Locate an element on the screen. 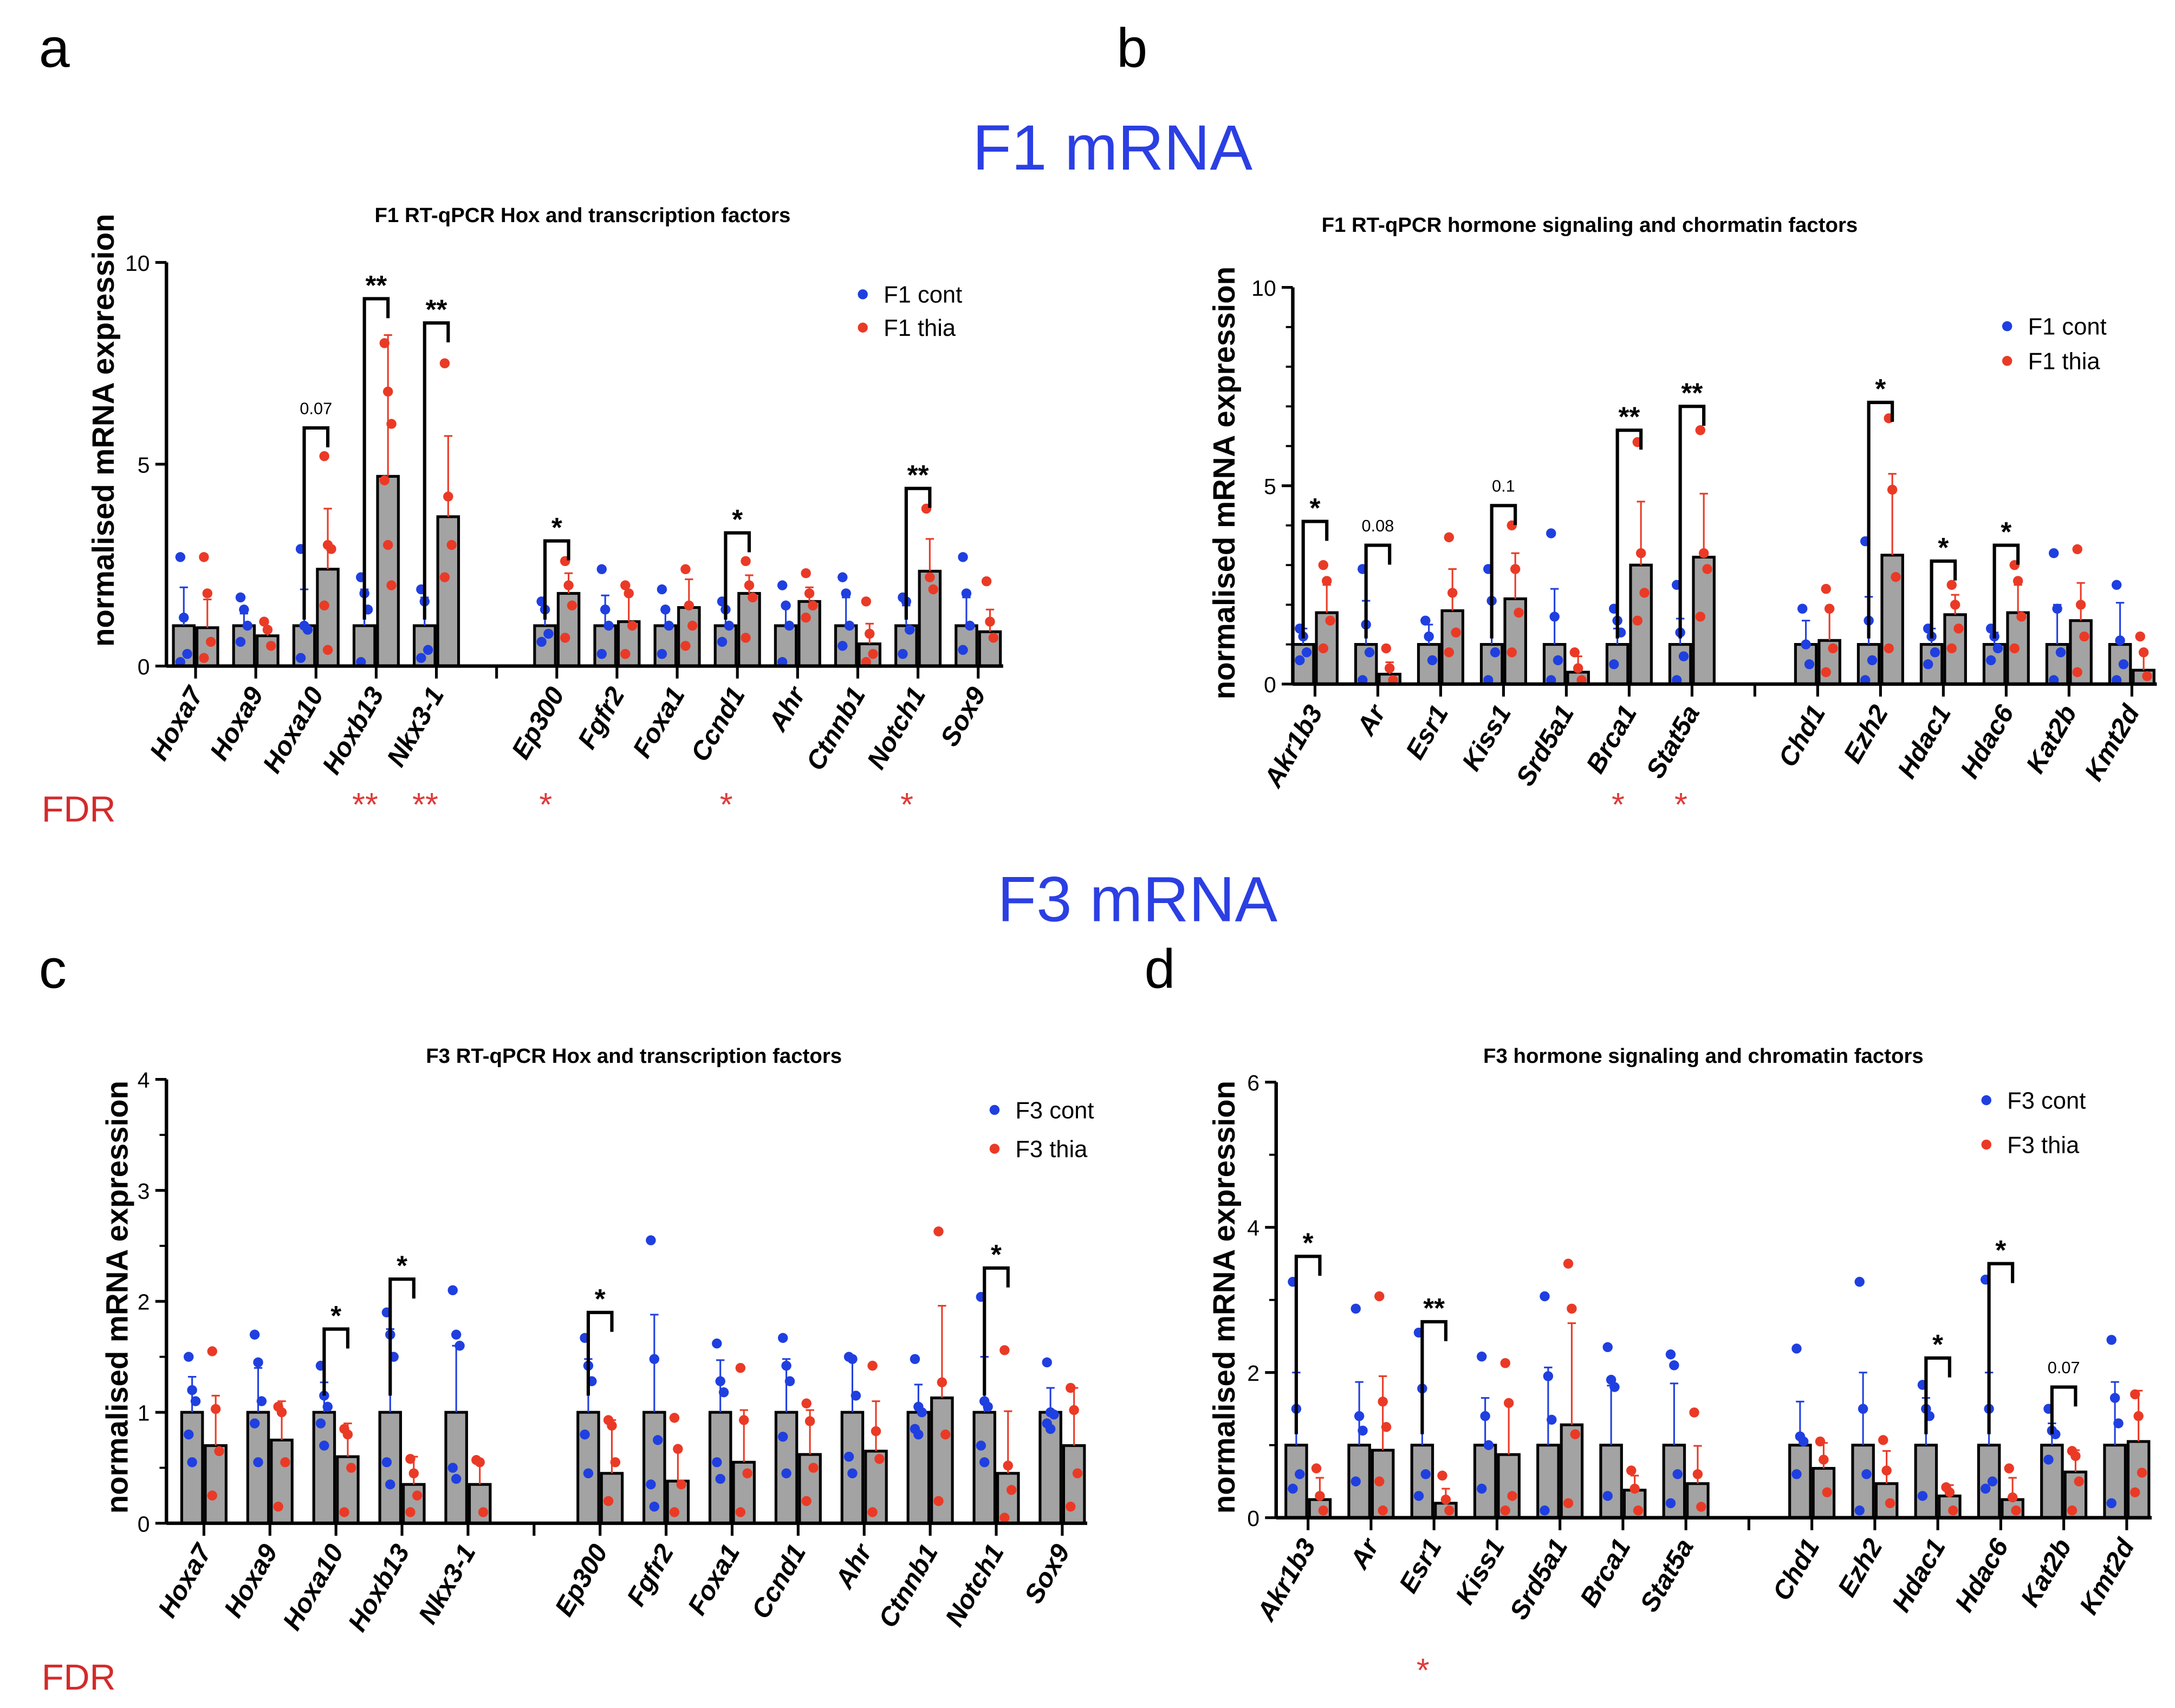 The image size is (2175, 1708). bar-f3-cont-kiss1 is located at coordinates (1485, 1481).